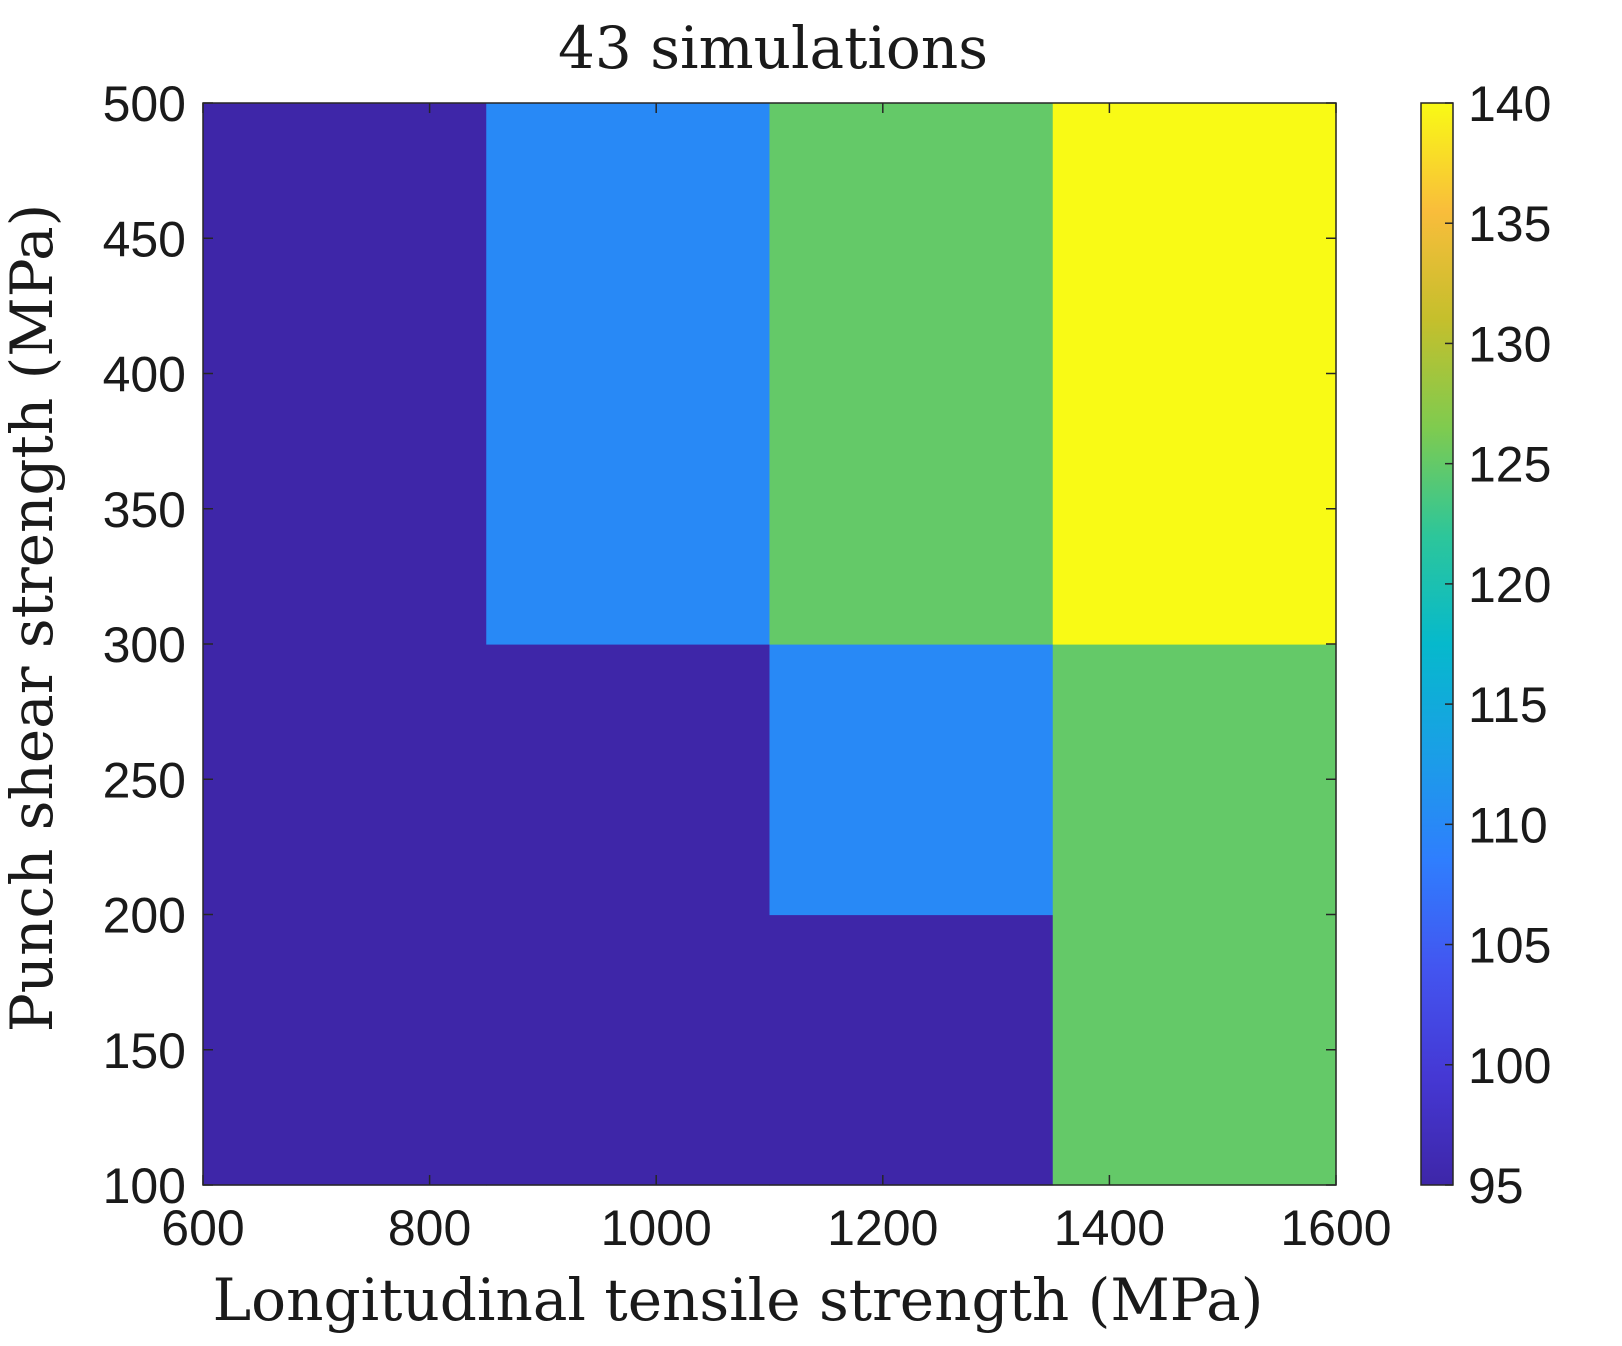 Image resolution: width=1622 pixels, height=1346 pixels. I want to click on colorbar-tick-label: 130, so click(1509, 344).